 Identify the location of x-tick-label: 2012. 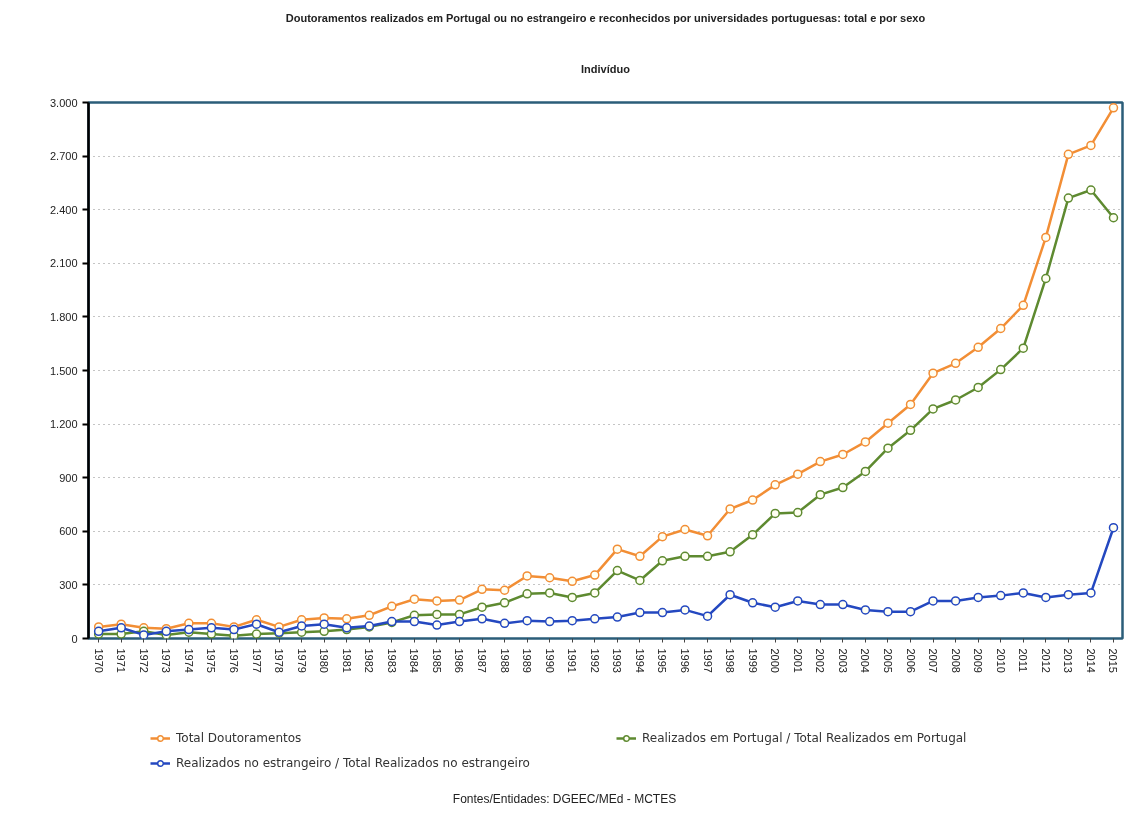
(1045, 660).